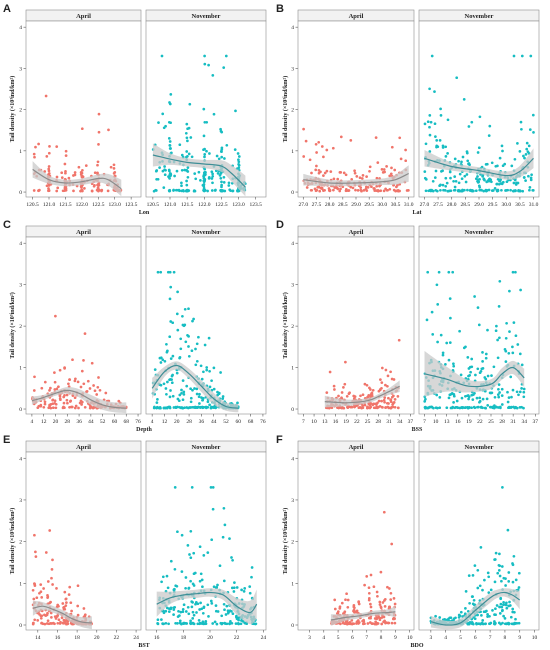  I want to click on y-tick-label: 3, so click(20, 501).